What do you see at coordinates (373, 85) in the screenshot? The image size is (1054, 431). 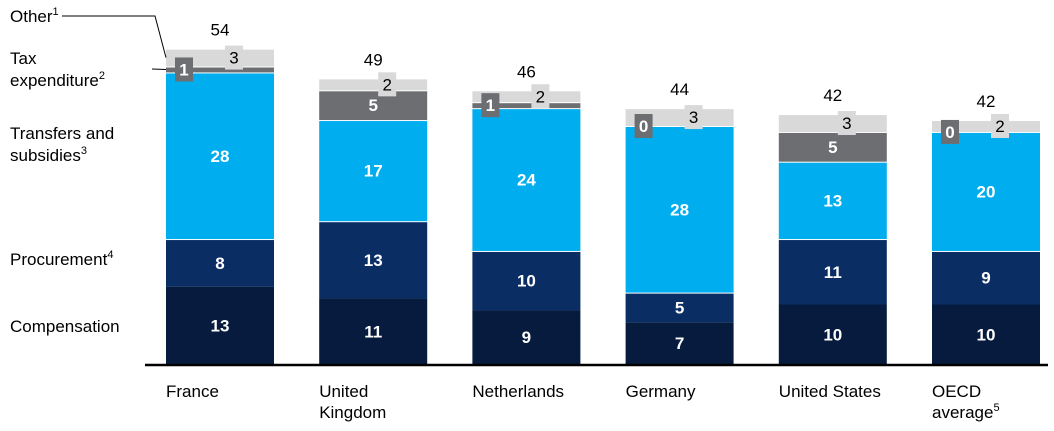 I see `bar-segment-other-united-kingdom` at bounding box center [373, 85].